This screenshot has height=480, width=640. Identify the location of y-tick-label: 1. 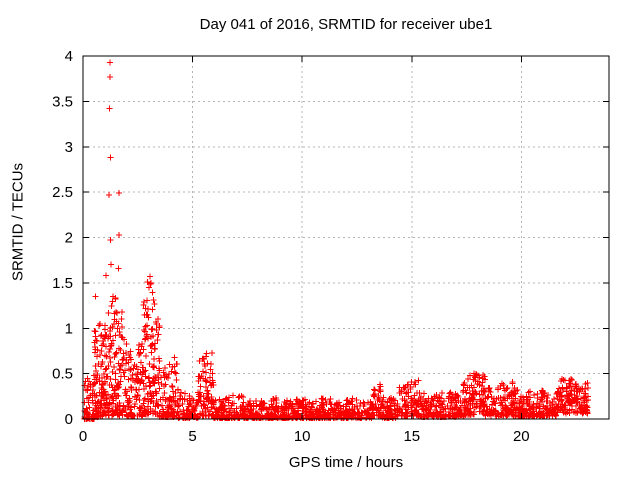
(69, 328).